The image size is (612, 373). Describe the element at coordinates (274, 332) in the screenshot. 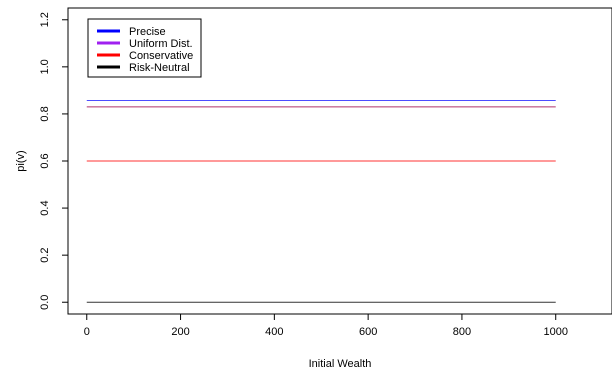

I see `x-tick-label: 400` at that location.